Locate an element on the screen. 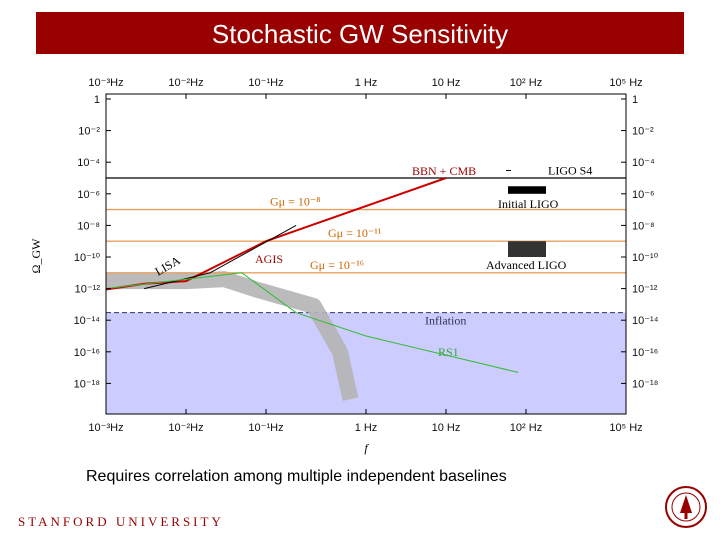  y-tick-label-left-8: 10⁻¹⁶ is located at coordinates (87, 353).